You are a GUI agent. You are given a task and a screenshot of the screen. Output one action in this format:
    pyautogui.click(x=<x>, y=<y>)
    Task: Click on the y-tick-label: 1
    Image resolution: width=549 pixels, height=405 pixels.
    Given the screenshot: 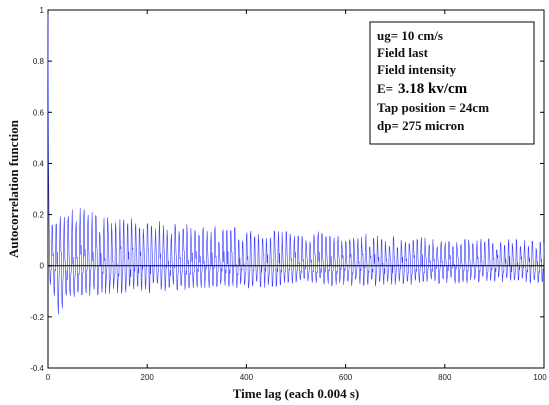 What is the action you would take?
    pyautogui.click(x=42, y=10)
    